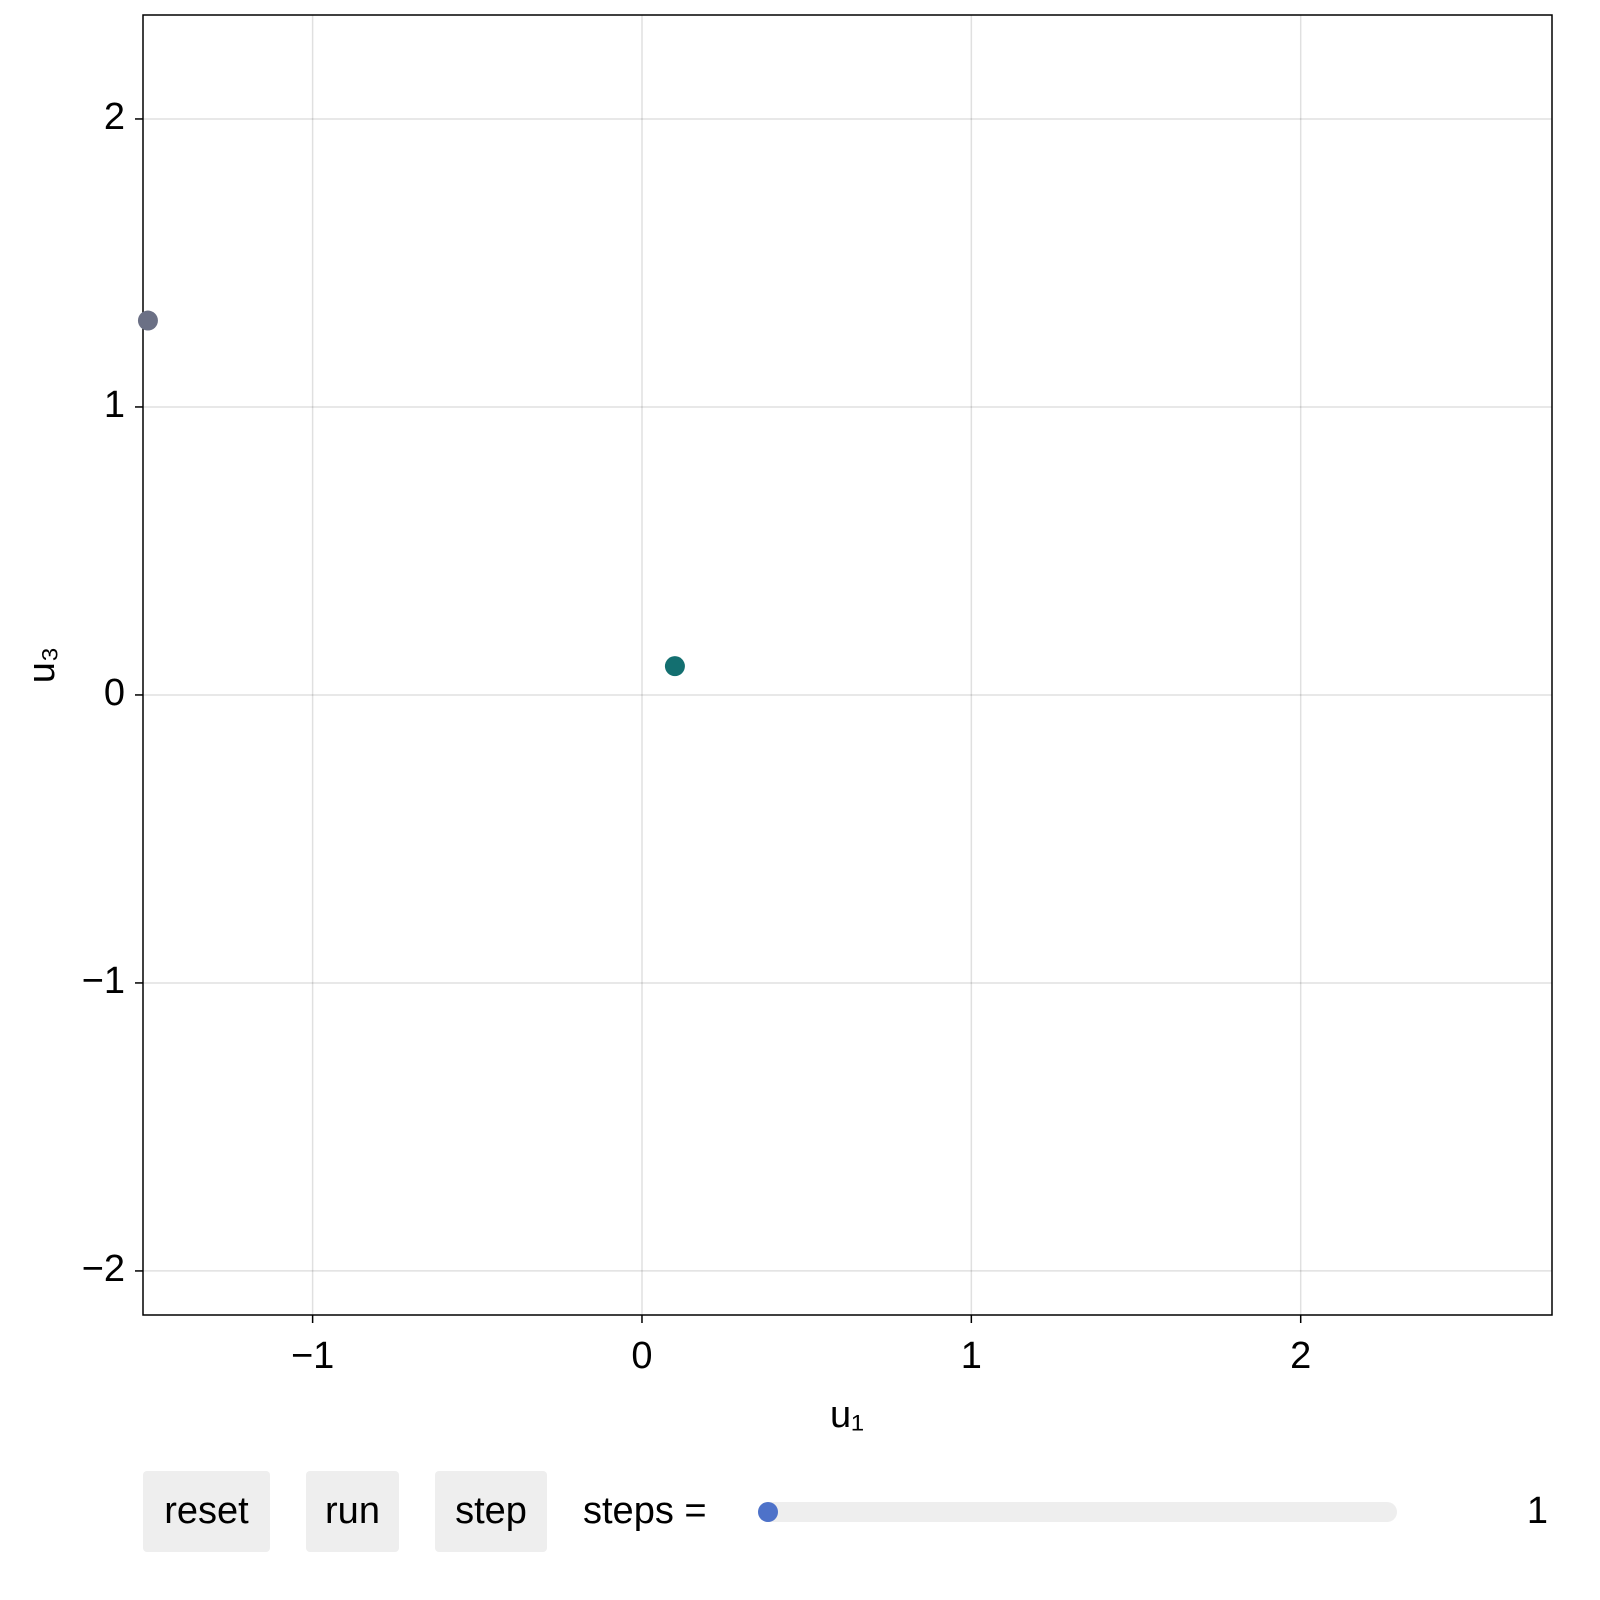 The width and height of the screenshot is (1600, 1600). I want to click on slider-knob, so click(768, 1512).